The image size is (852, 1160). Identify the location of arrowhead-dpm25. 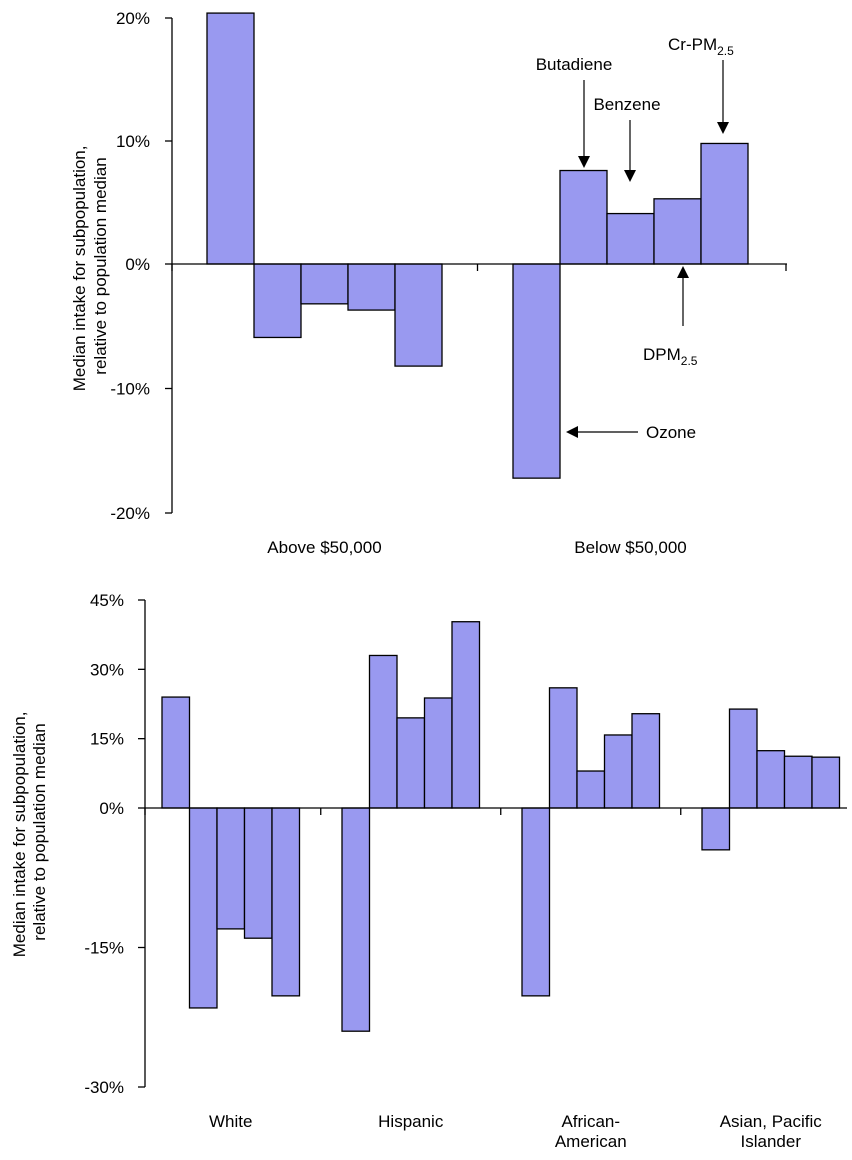
(683, 272).